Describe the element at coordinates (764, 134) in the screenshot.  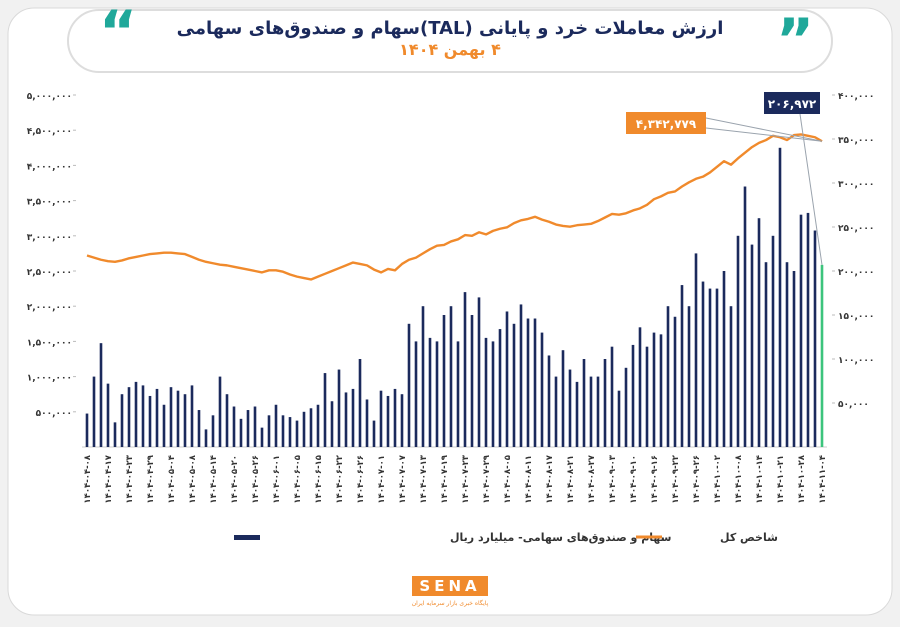
I see `leader-line` at that location.